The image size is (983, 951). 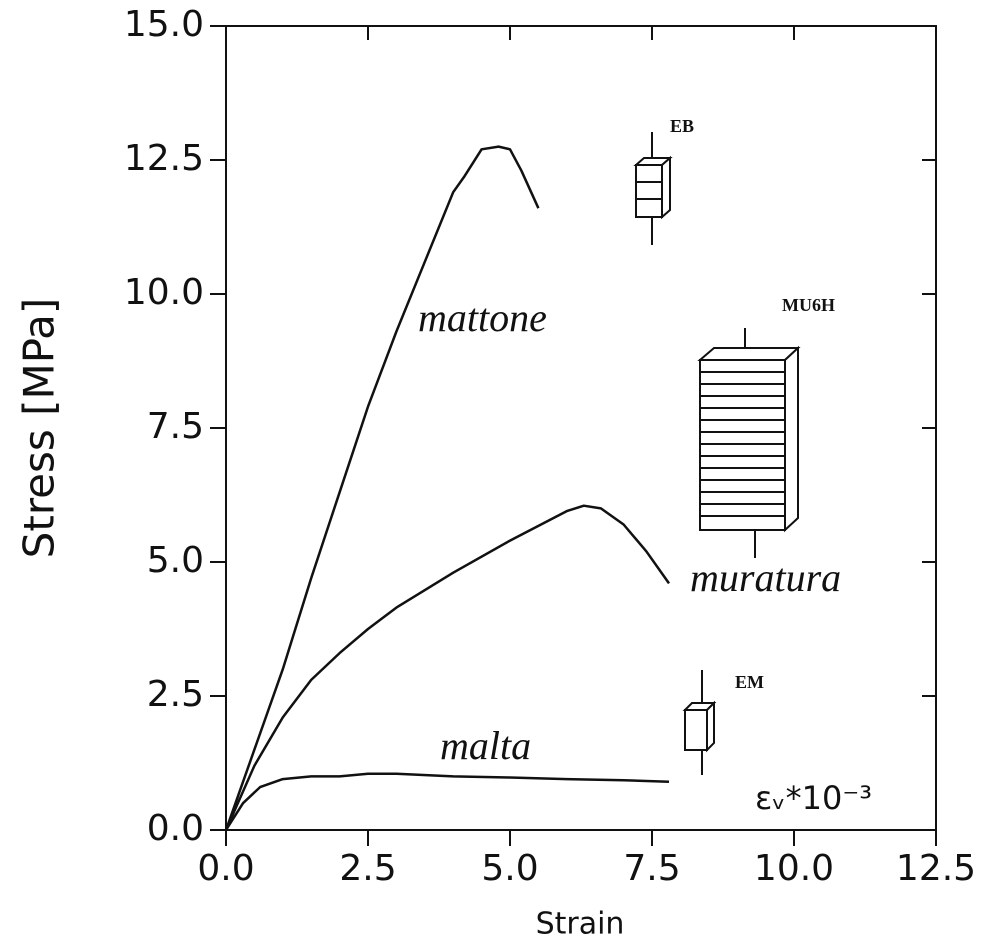 I want to click on x-tick-label: 5.0, so click(x=509, y=868).